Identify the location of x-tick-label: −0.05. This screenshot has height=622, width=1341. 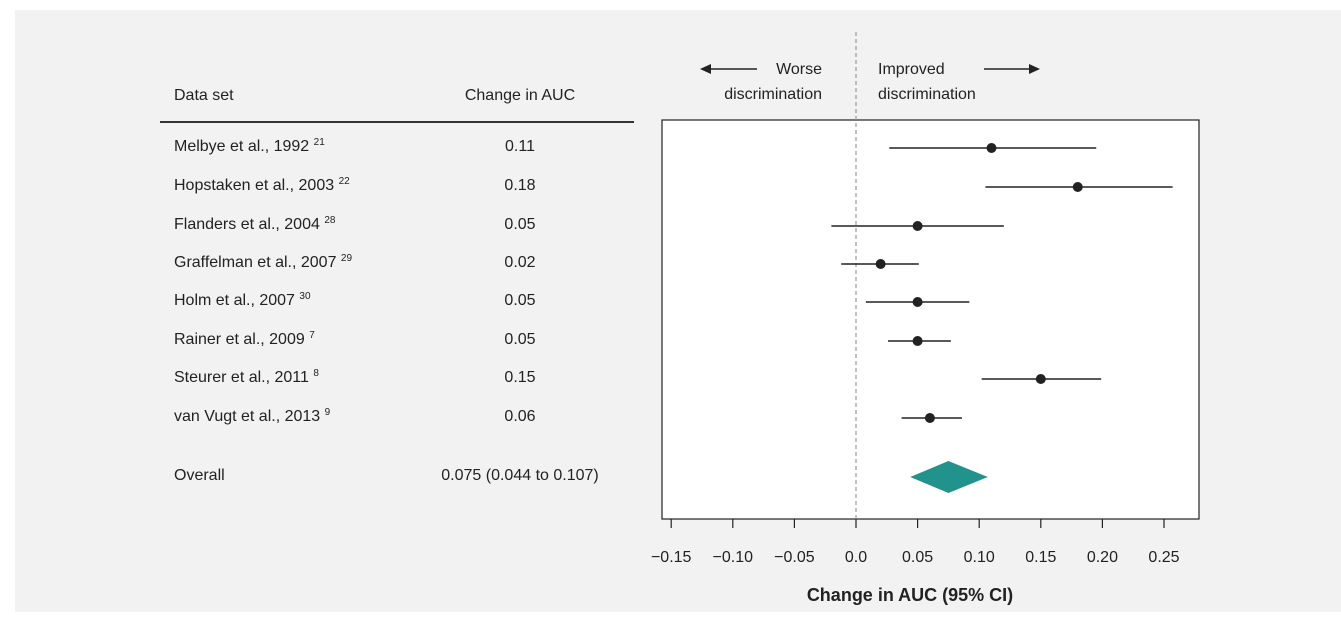
(794, 557).